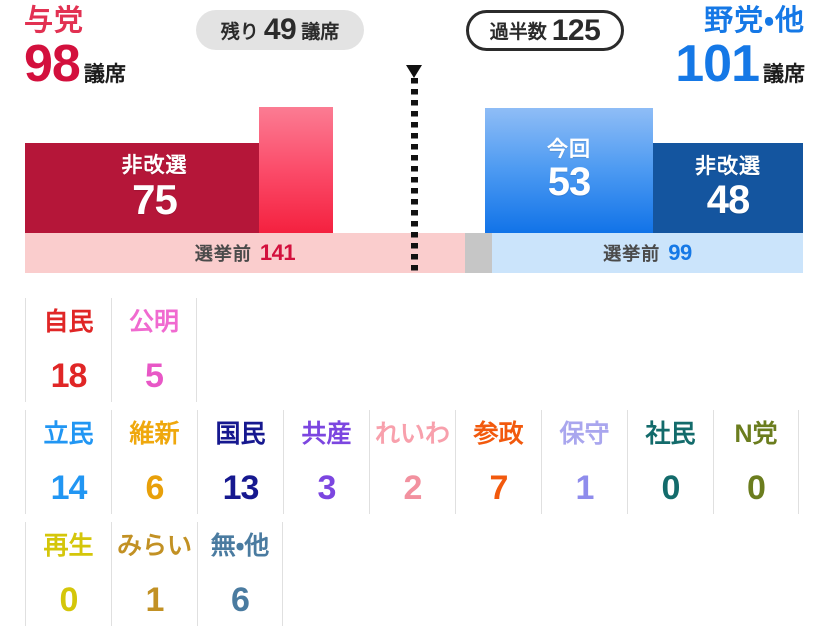  What do you see at coordinates (320, 32) in the screenshot?
I see `remaining-seats-unit: 議席` at bounding box center [320, 32].